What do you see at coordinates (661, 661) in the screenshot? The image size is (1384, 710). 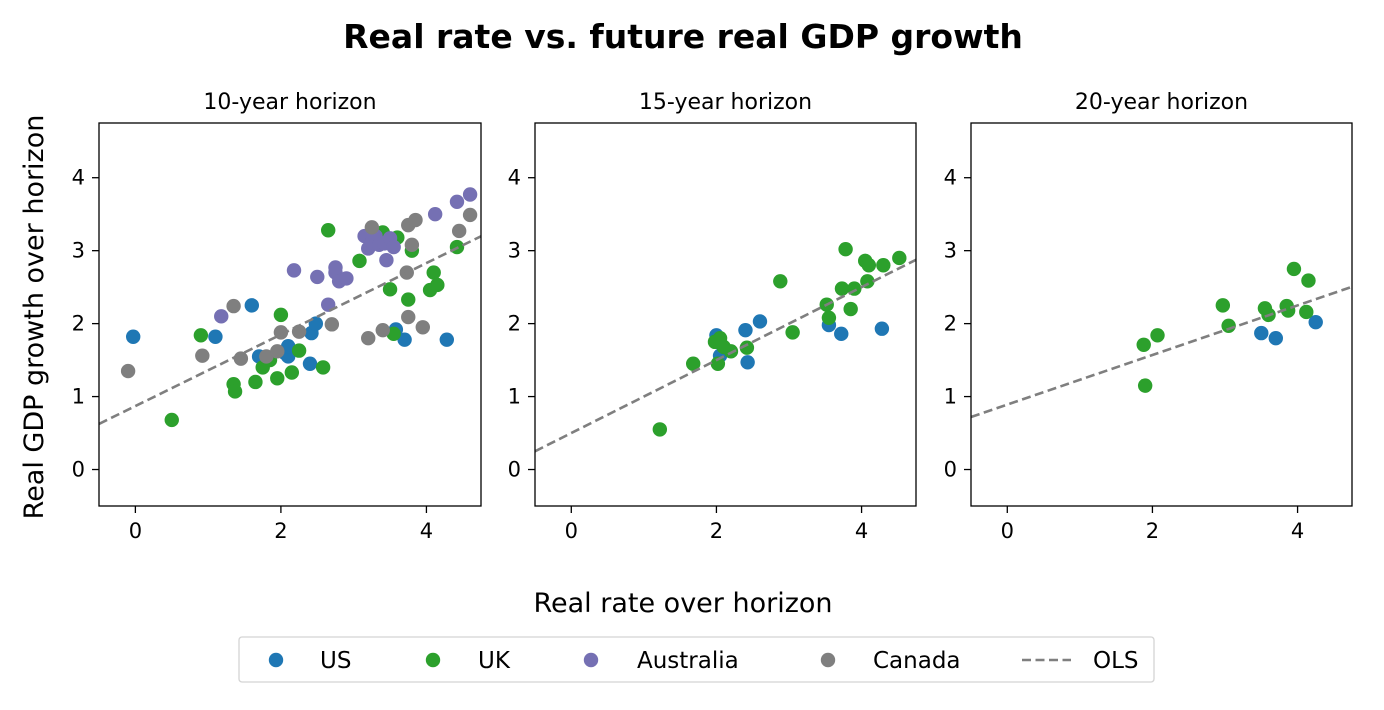 I see `legend-item-australia: Australia` at bounding box center [661, 661].